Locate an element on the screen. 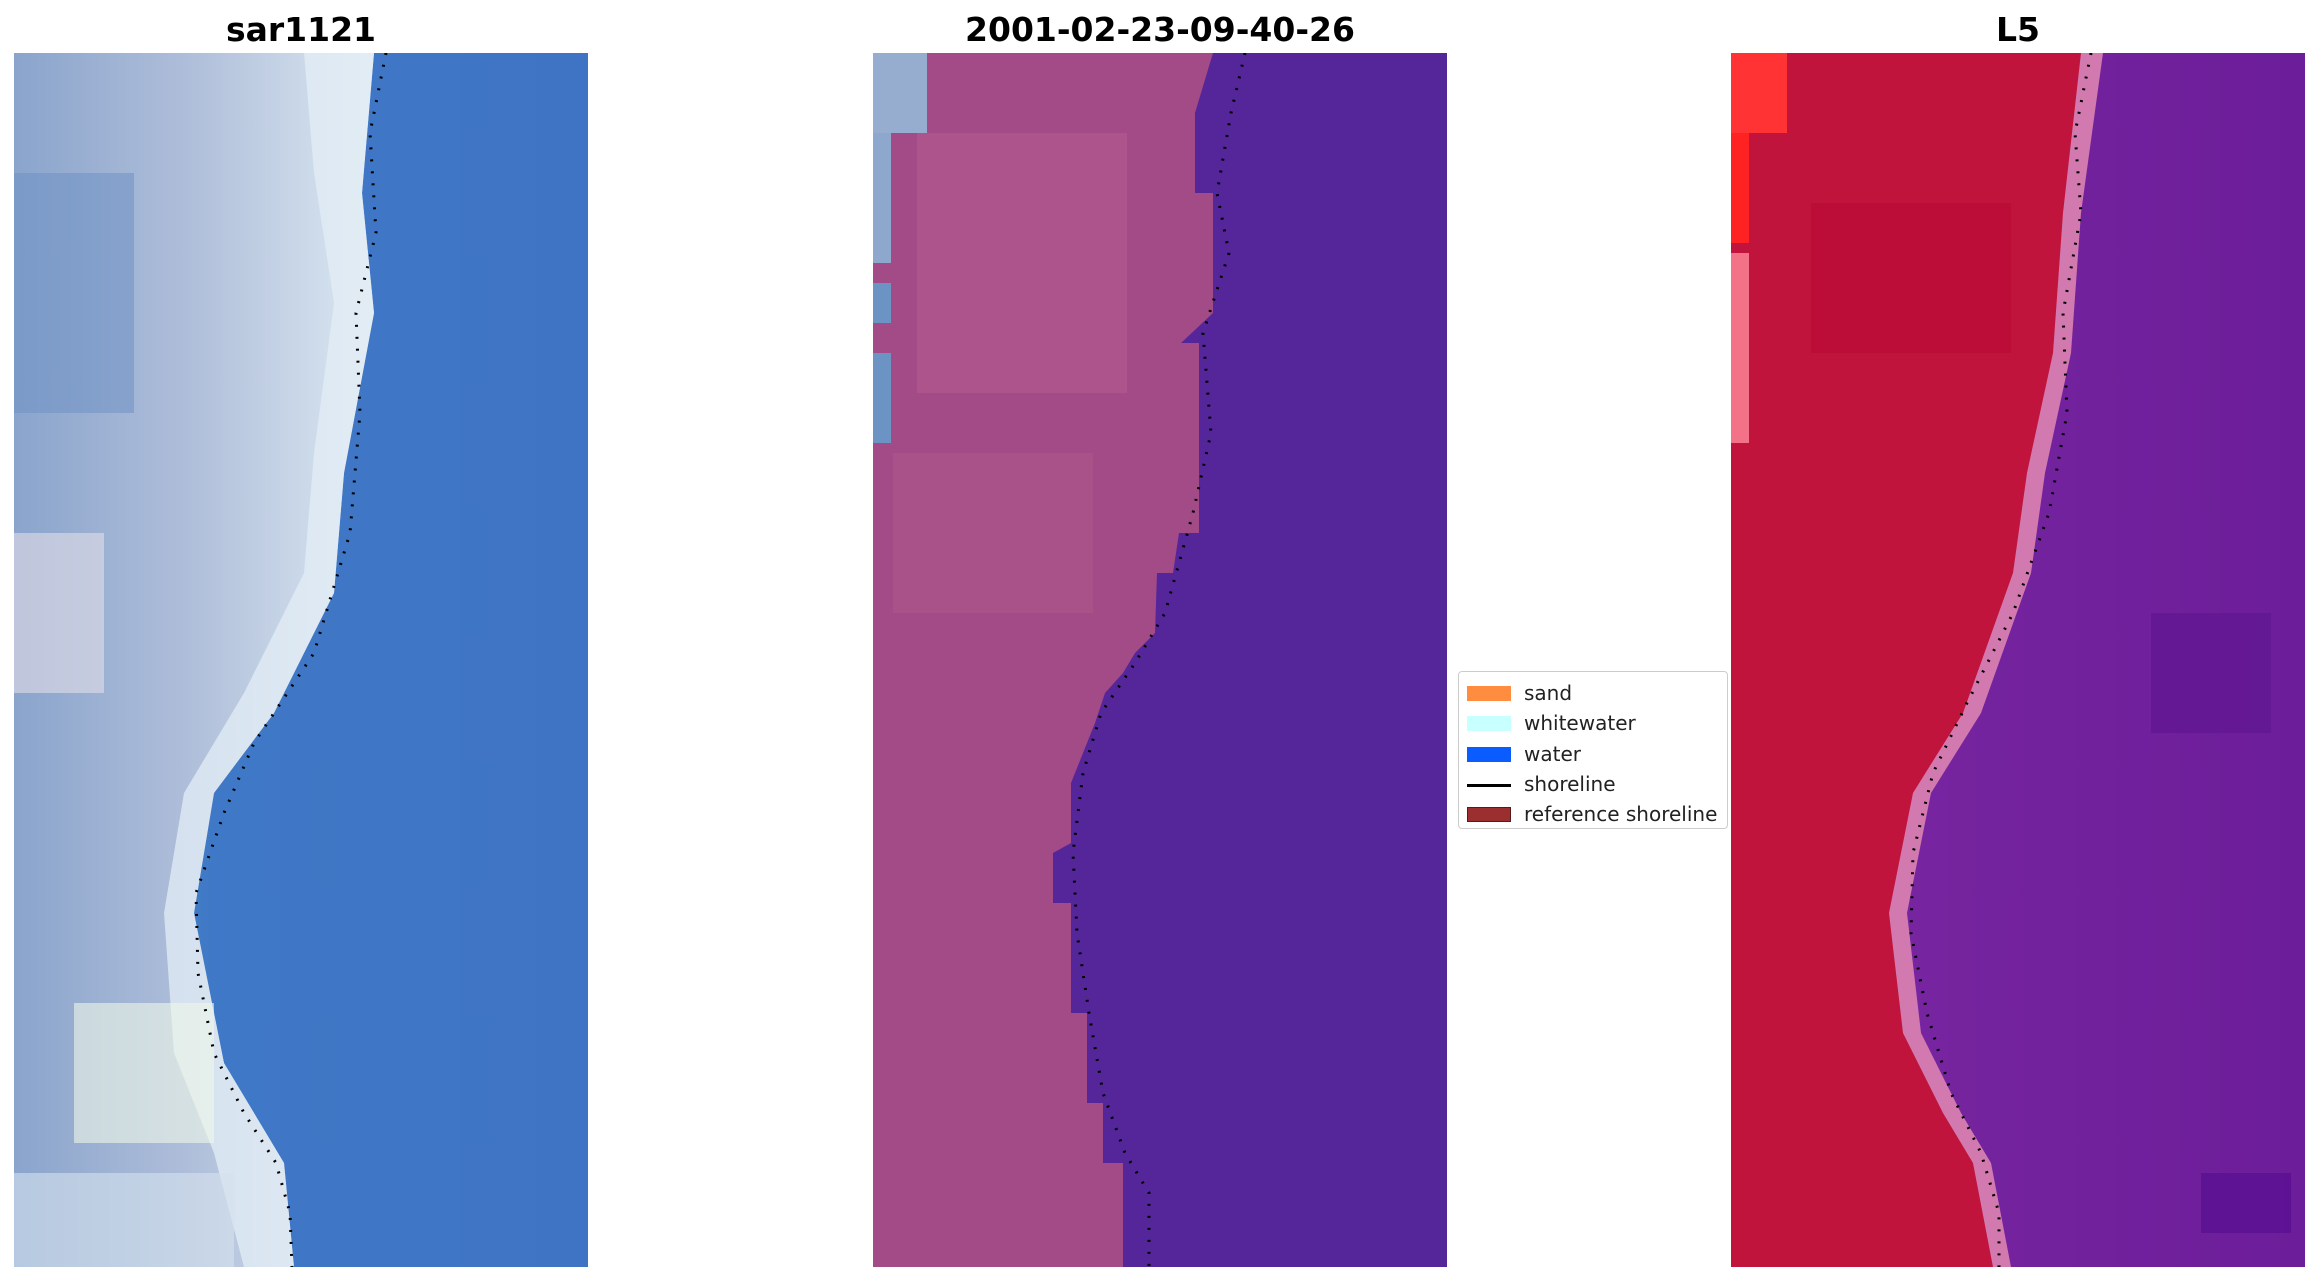 The width and height of the screenshot is (2317, 1283). legend-label: shoreline is located at coordinates (1570, 783).